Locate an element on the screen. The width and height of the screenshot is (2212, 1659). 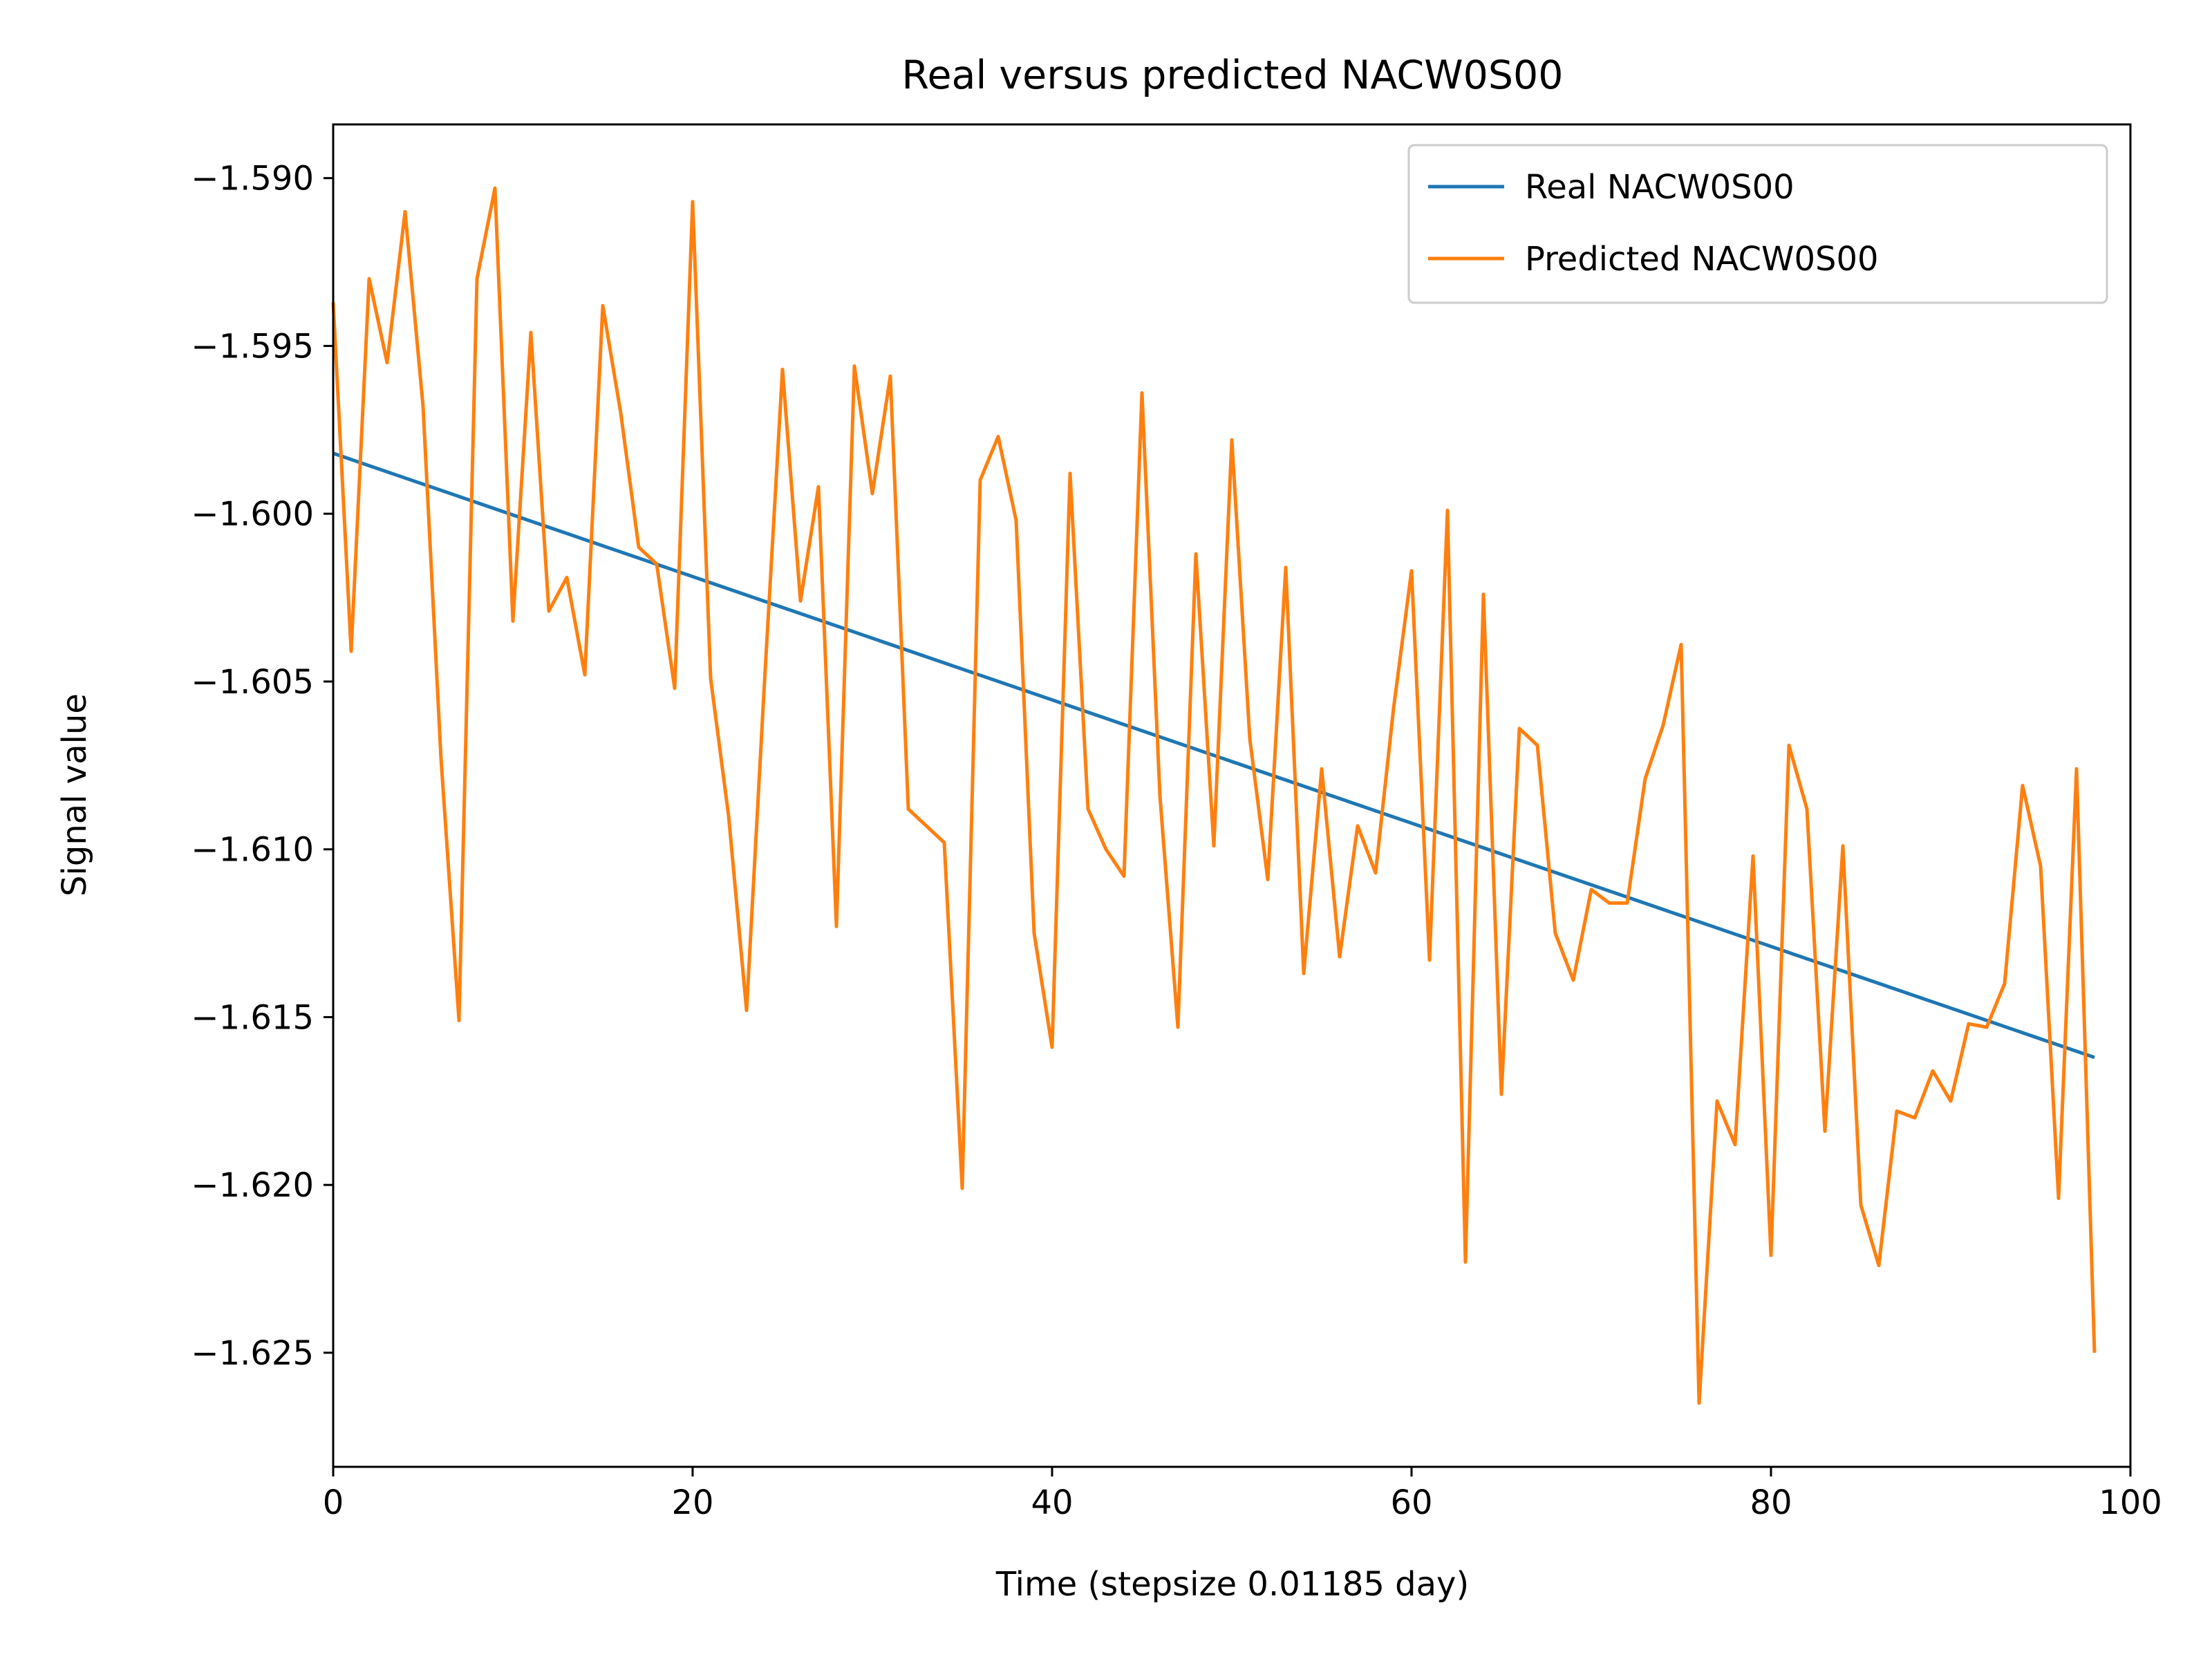
y-tick-label: −1.620 is located at coordinates (252, 1185).